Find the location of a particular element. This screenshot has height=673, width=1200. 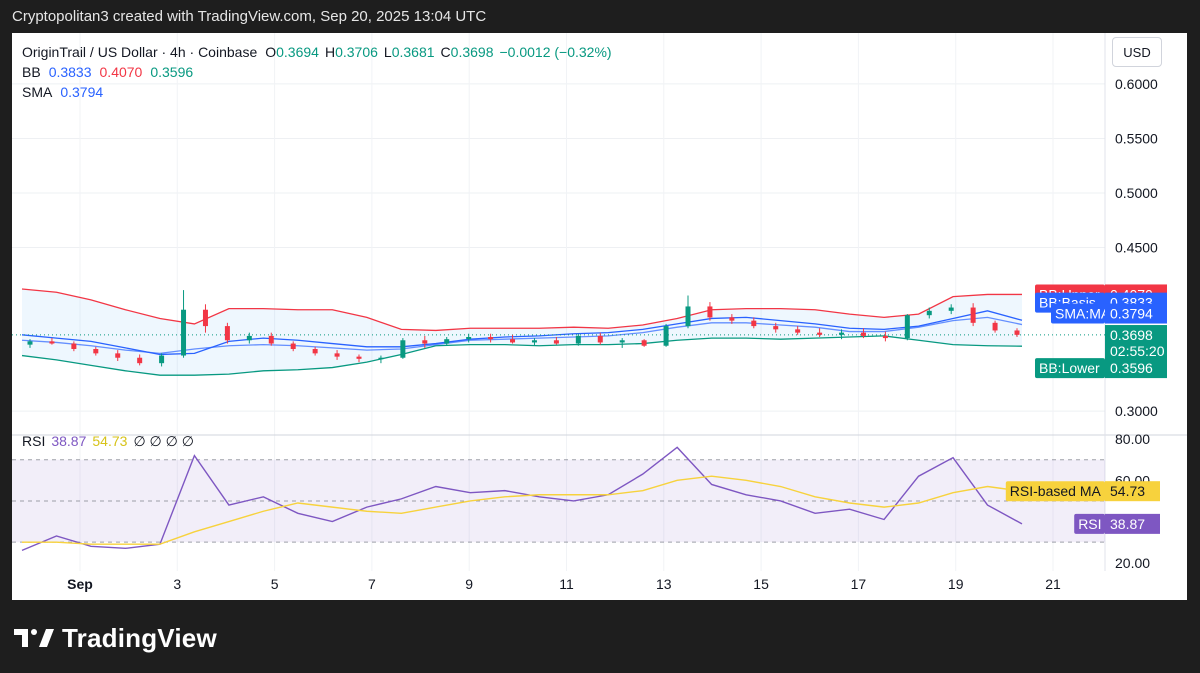

indicator-lines is located at coordinates (558, 332).